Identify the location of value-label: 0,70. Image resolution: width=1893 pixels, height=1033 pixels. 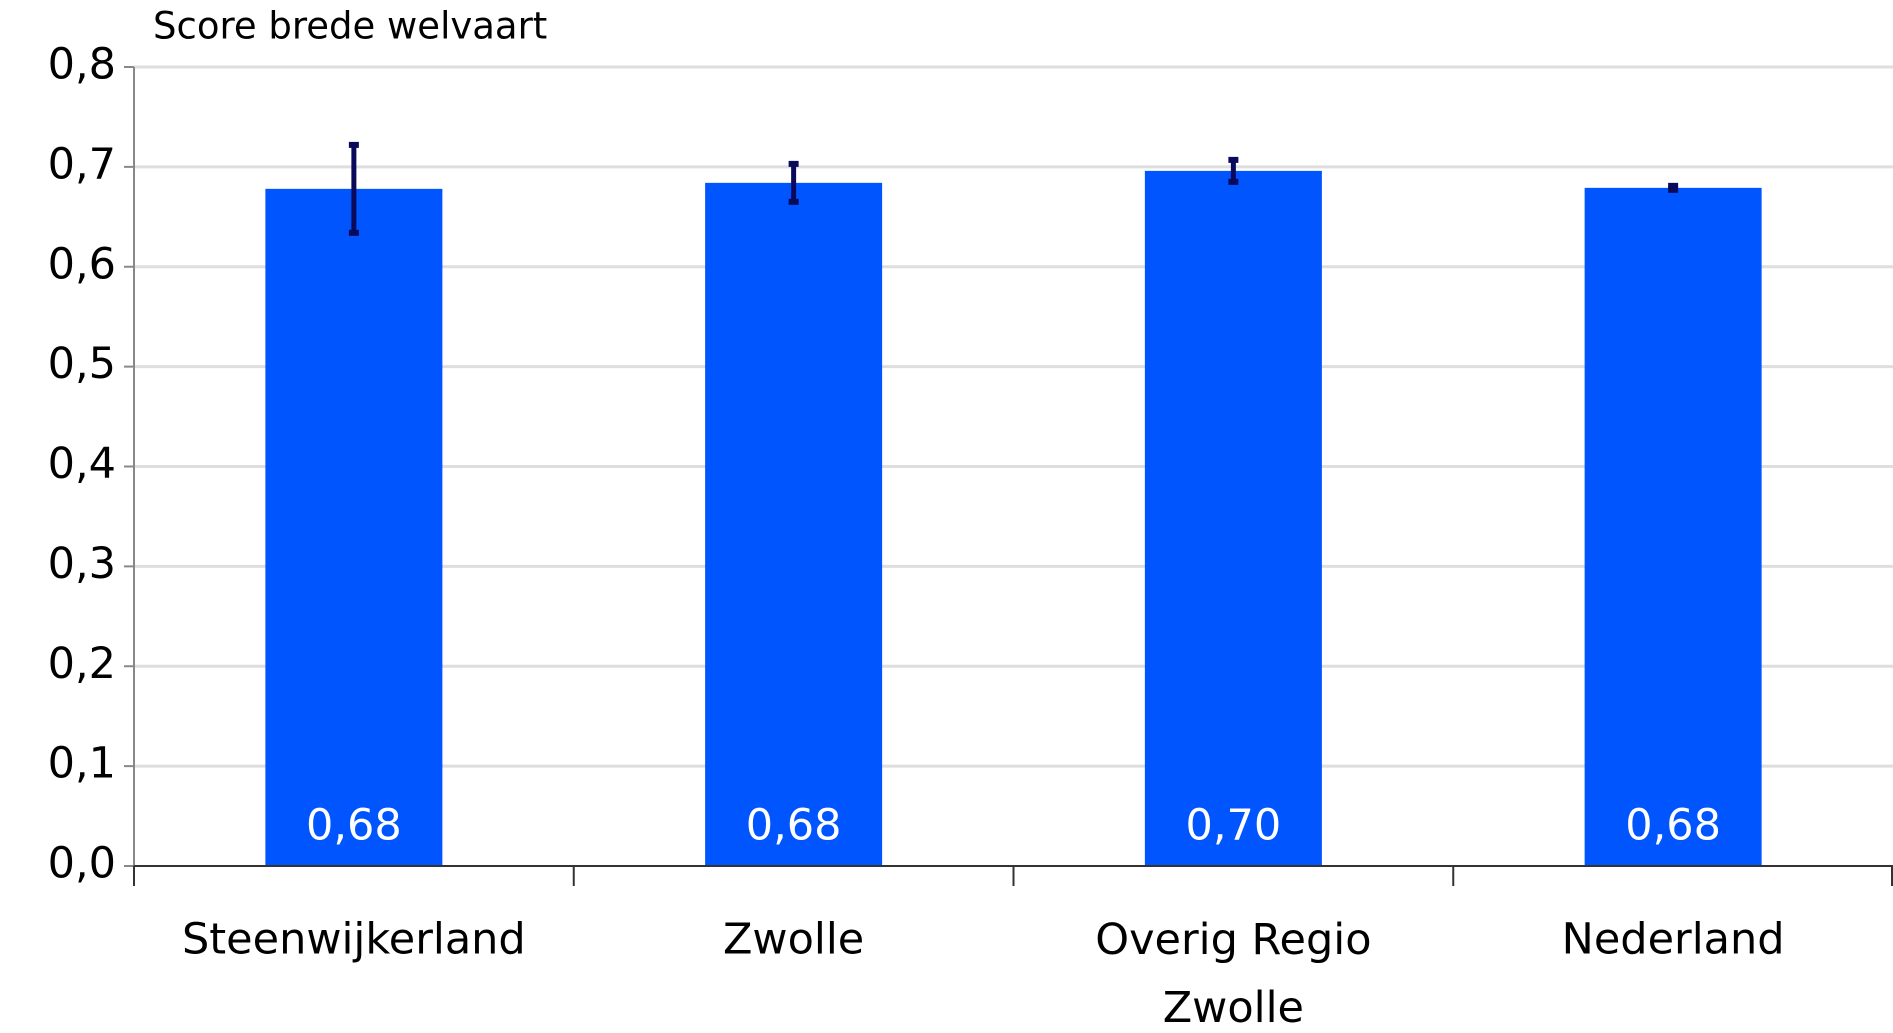
(1234, 826).